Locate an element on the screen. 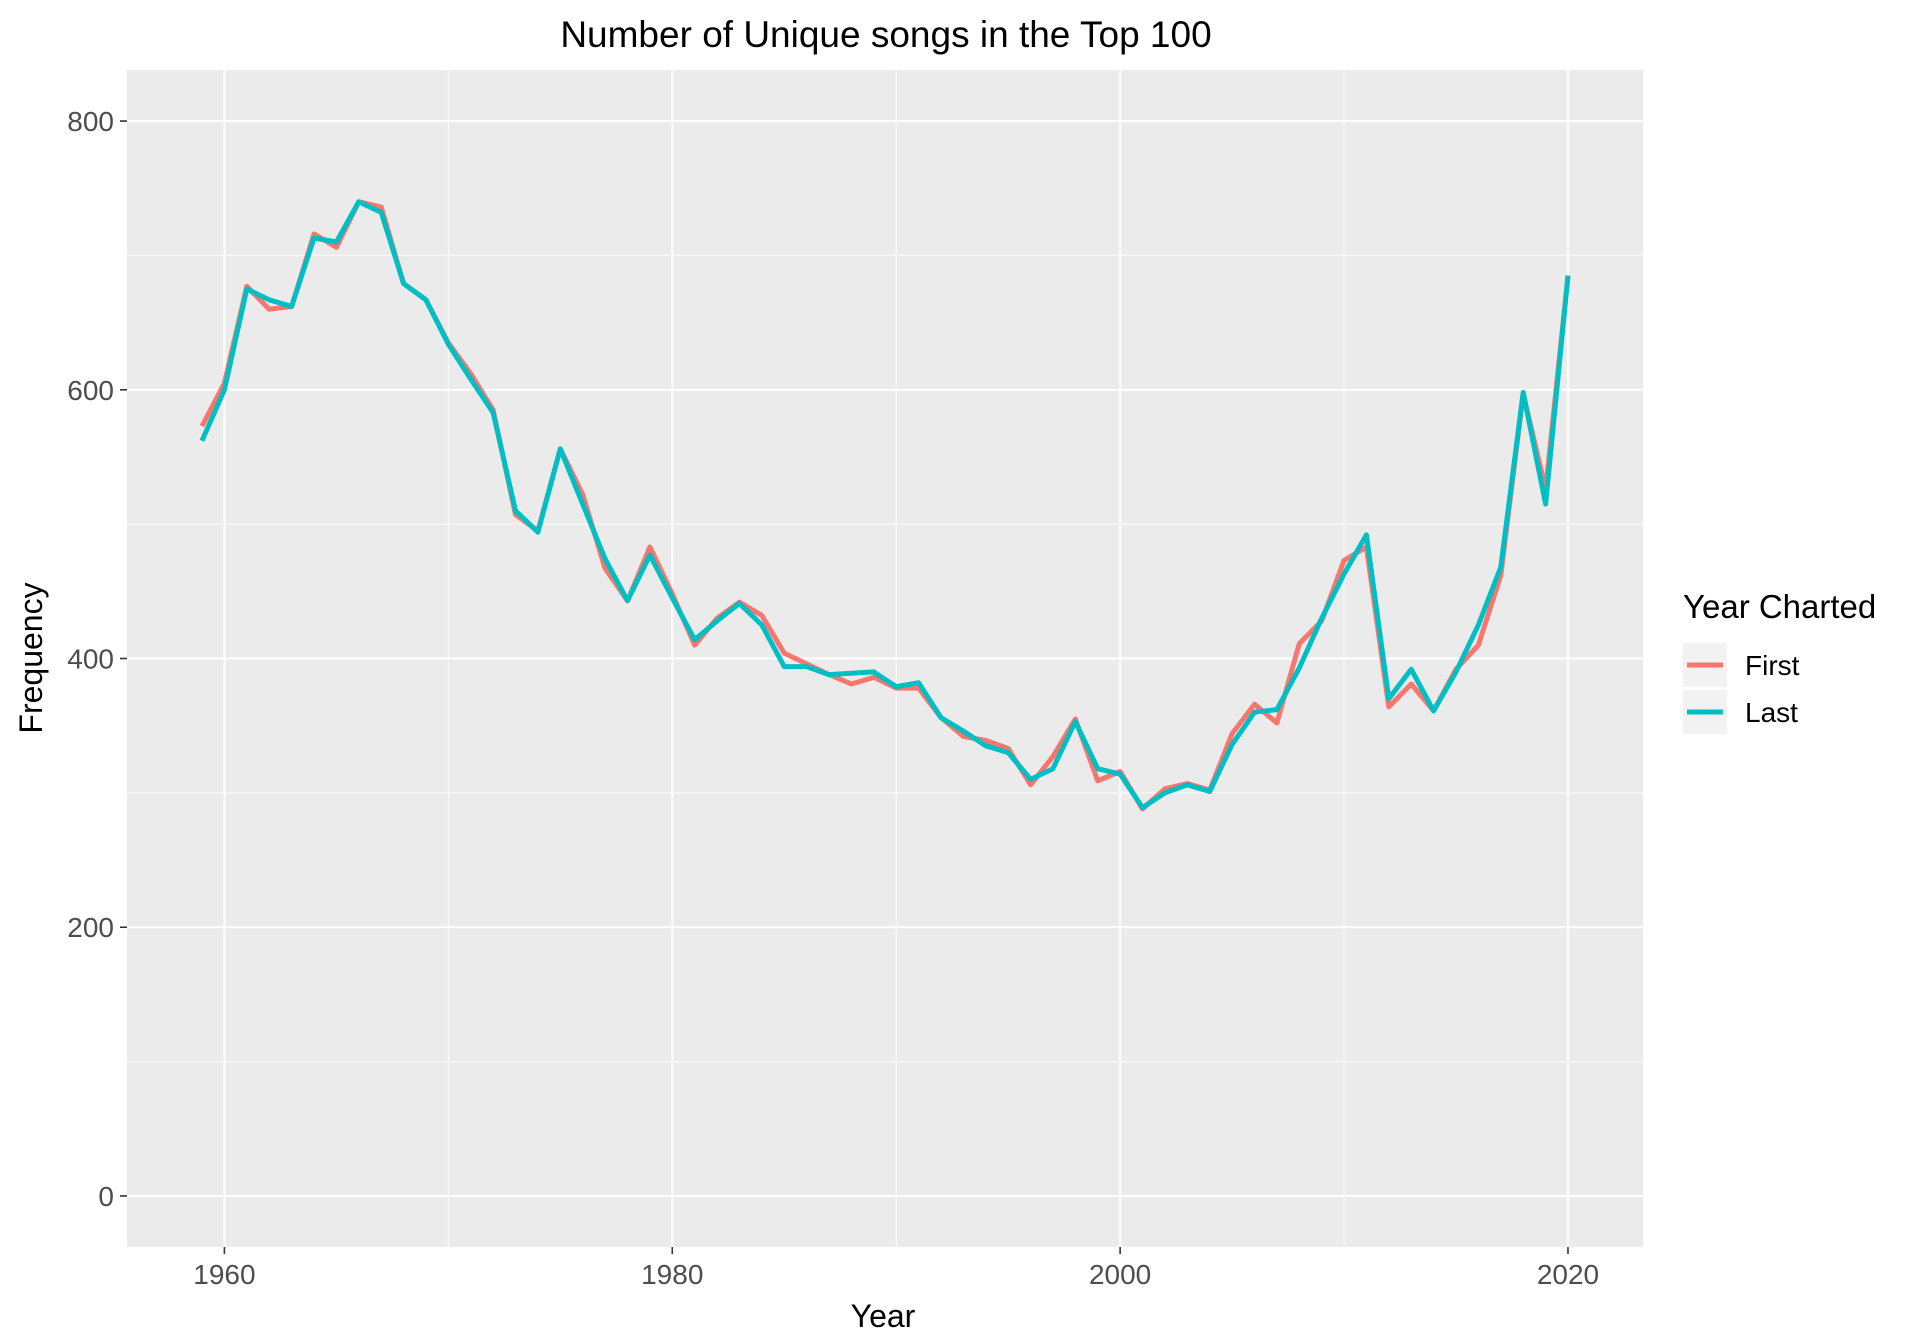 This screenshot has height=1344, width=1920. y-axis-title: Frequency is located at coordinates (31, 657).